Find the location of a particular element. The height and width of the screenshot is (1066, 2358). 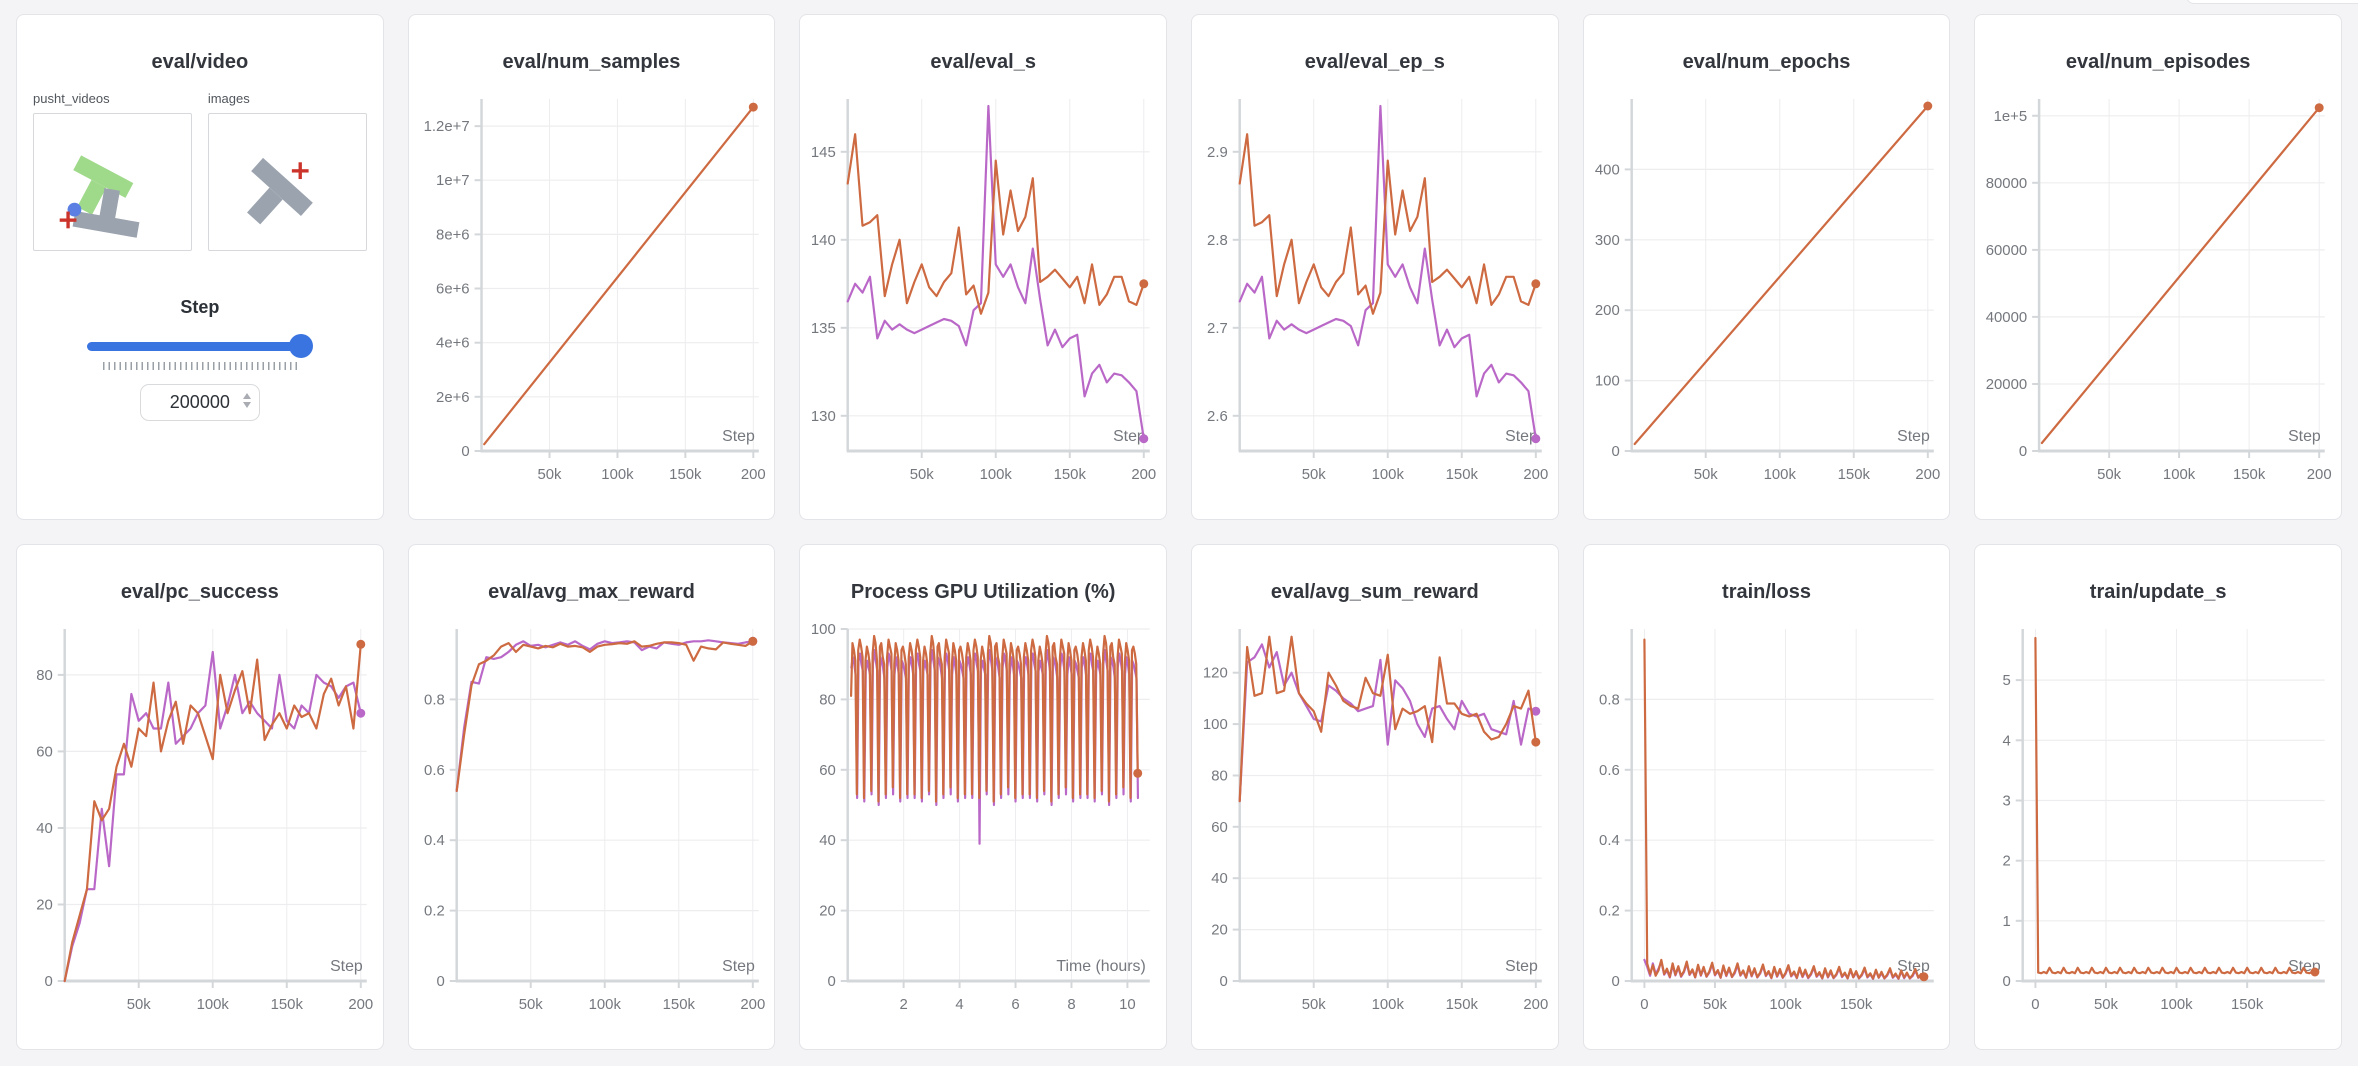

step-slider-ticks is located at coordinates (199, 366).